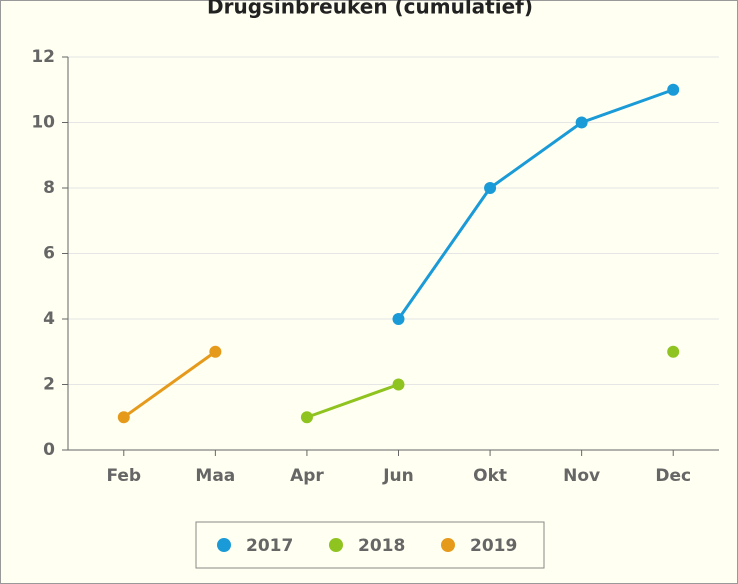  What do you see at coordinates (381, 546) in the screenshot?
I see `legend-label: 2018` at bounding box center [381, 546].